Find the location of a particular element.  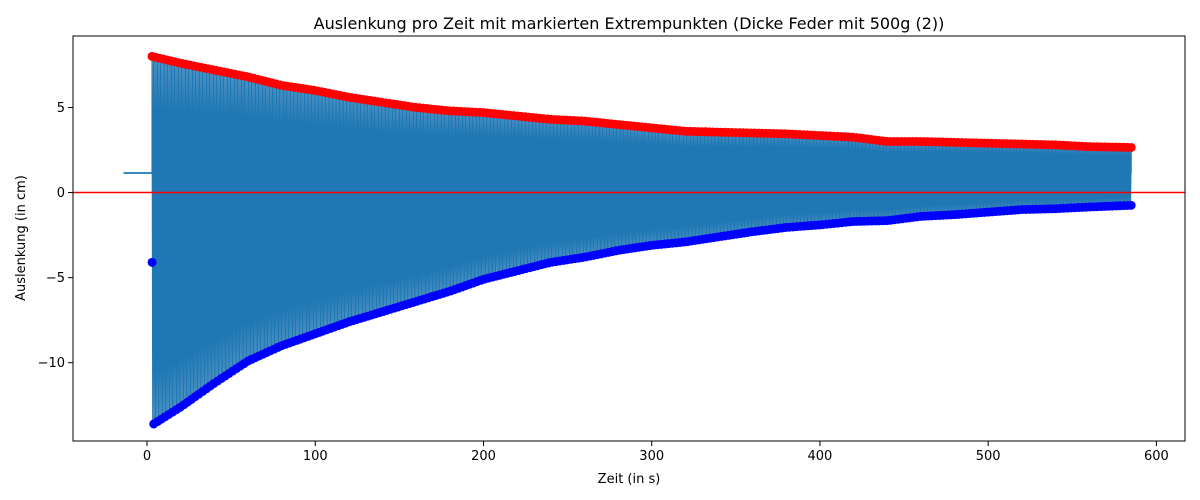

x-tick-label: 500 is located at coordinates (988, 456).